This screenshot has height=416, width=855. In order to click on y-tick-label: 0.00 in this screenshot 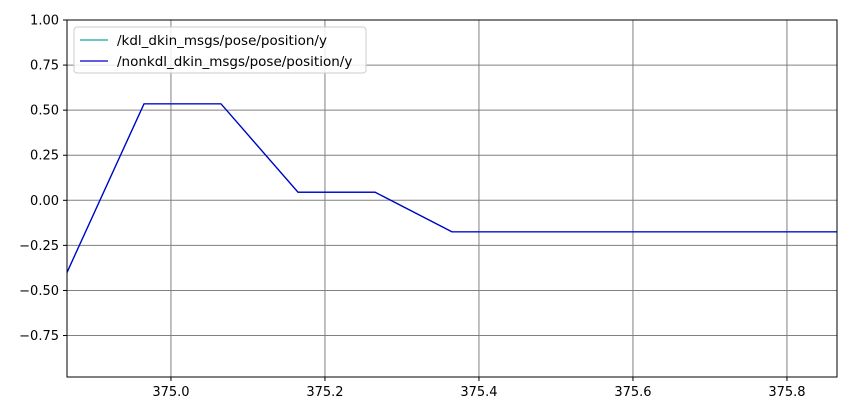, I will do `click(44, 201)`.